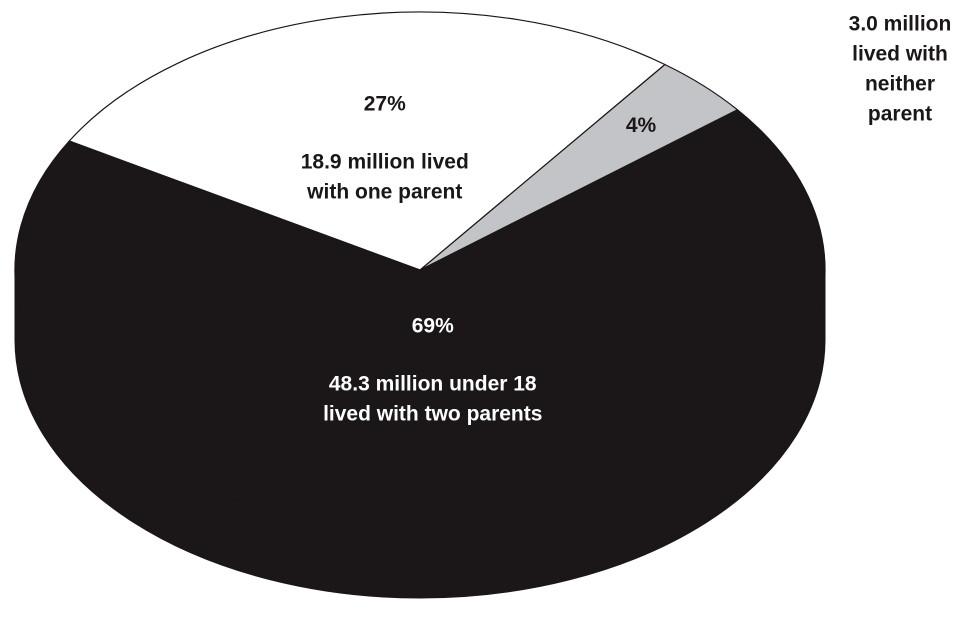 The image size is (978, 617). What do you see at coordinates (900, 114) in the screenshot?
I see `pie-outside-label-1-3: parent` at bounding box center [900, 114].